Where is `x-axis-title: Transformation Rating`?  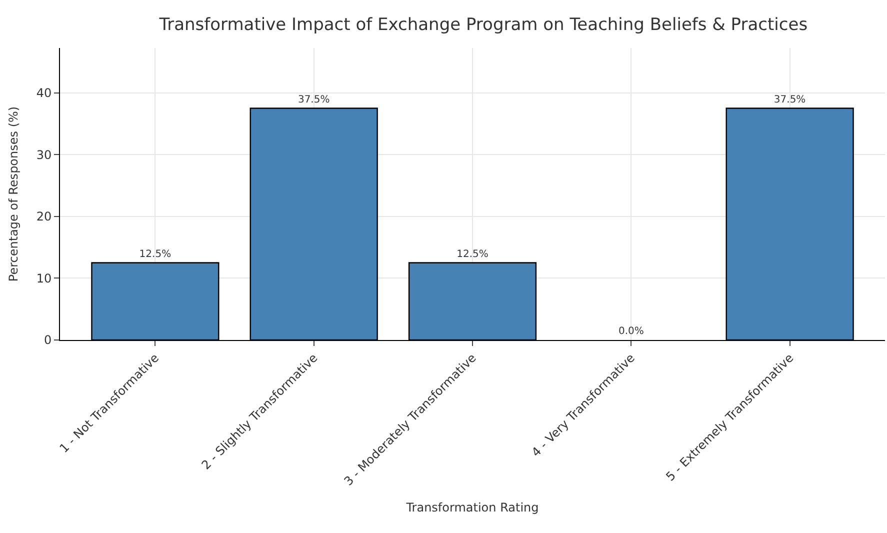
x-axis-title: Transformation Rating is located at coordinates (472, 507).